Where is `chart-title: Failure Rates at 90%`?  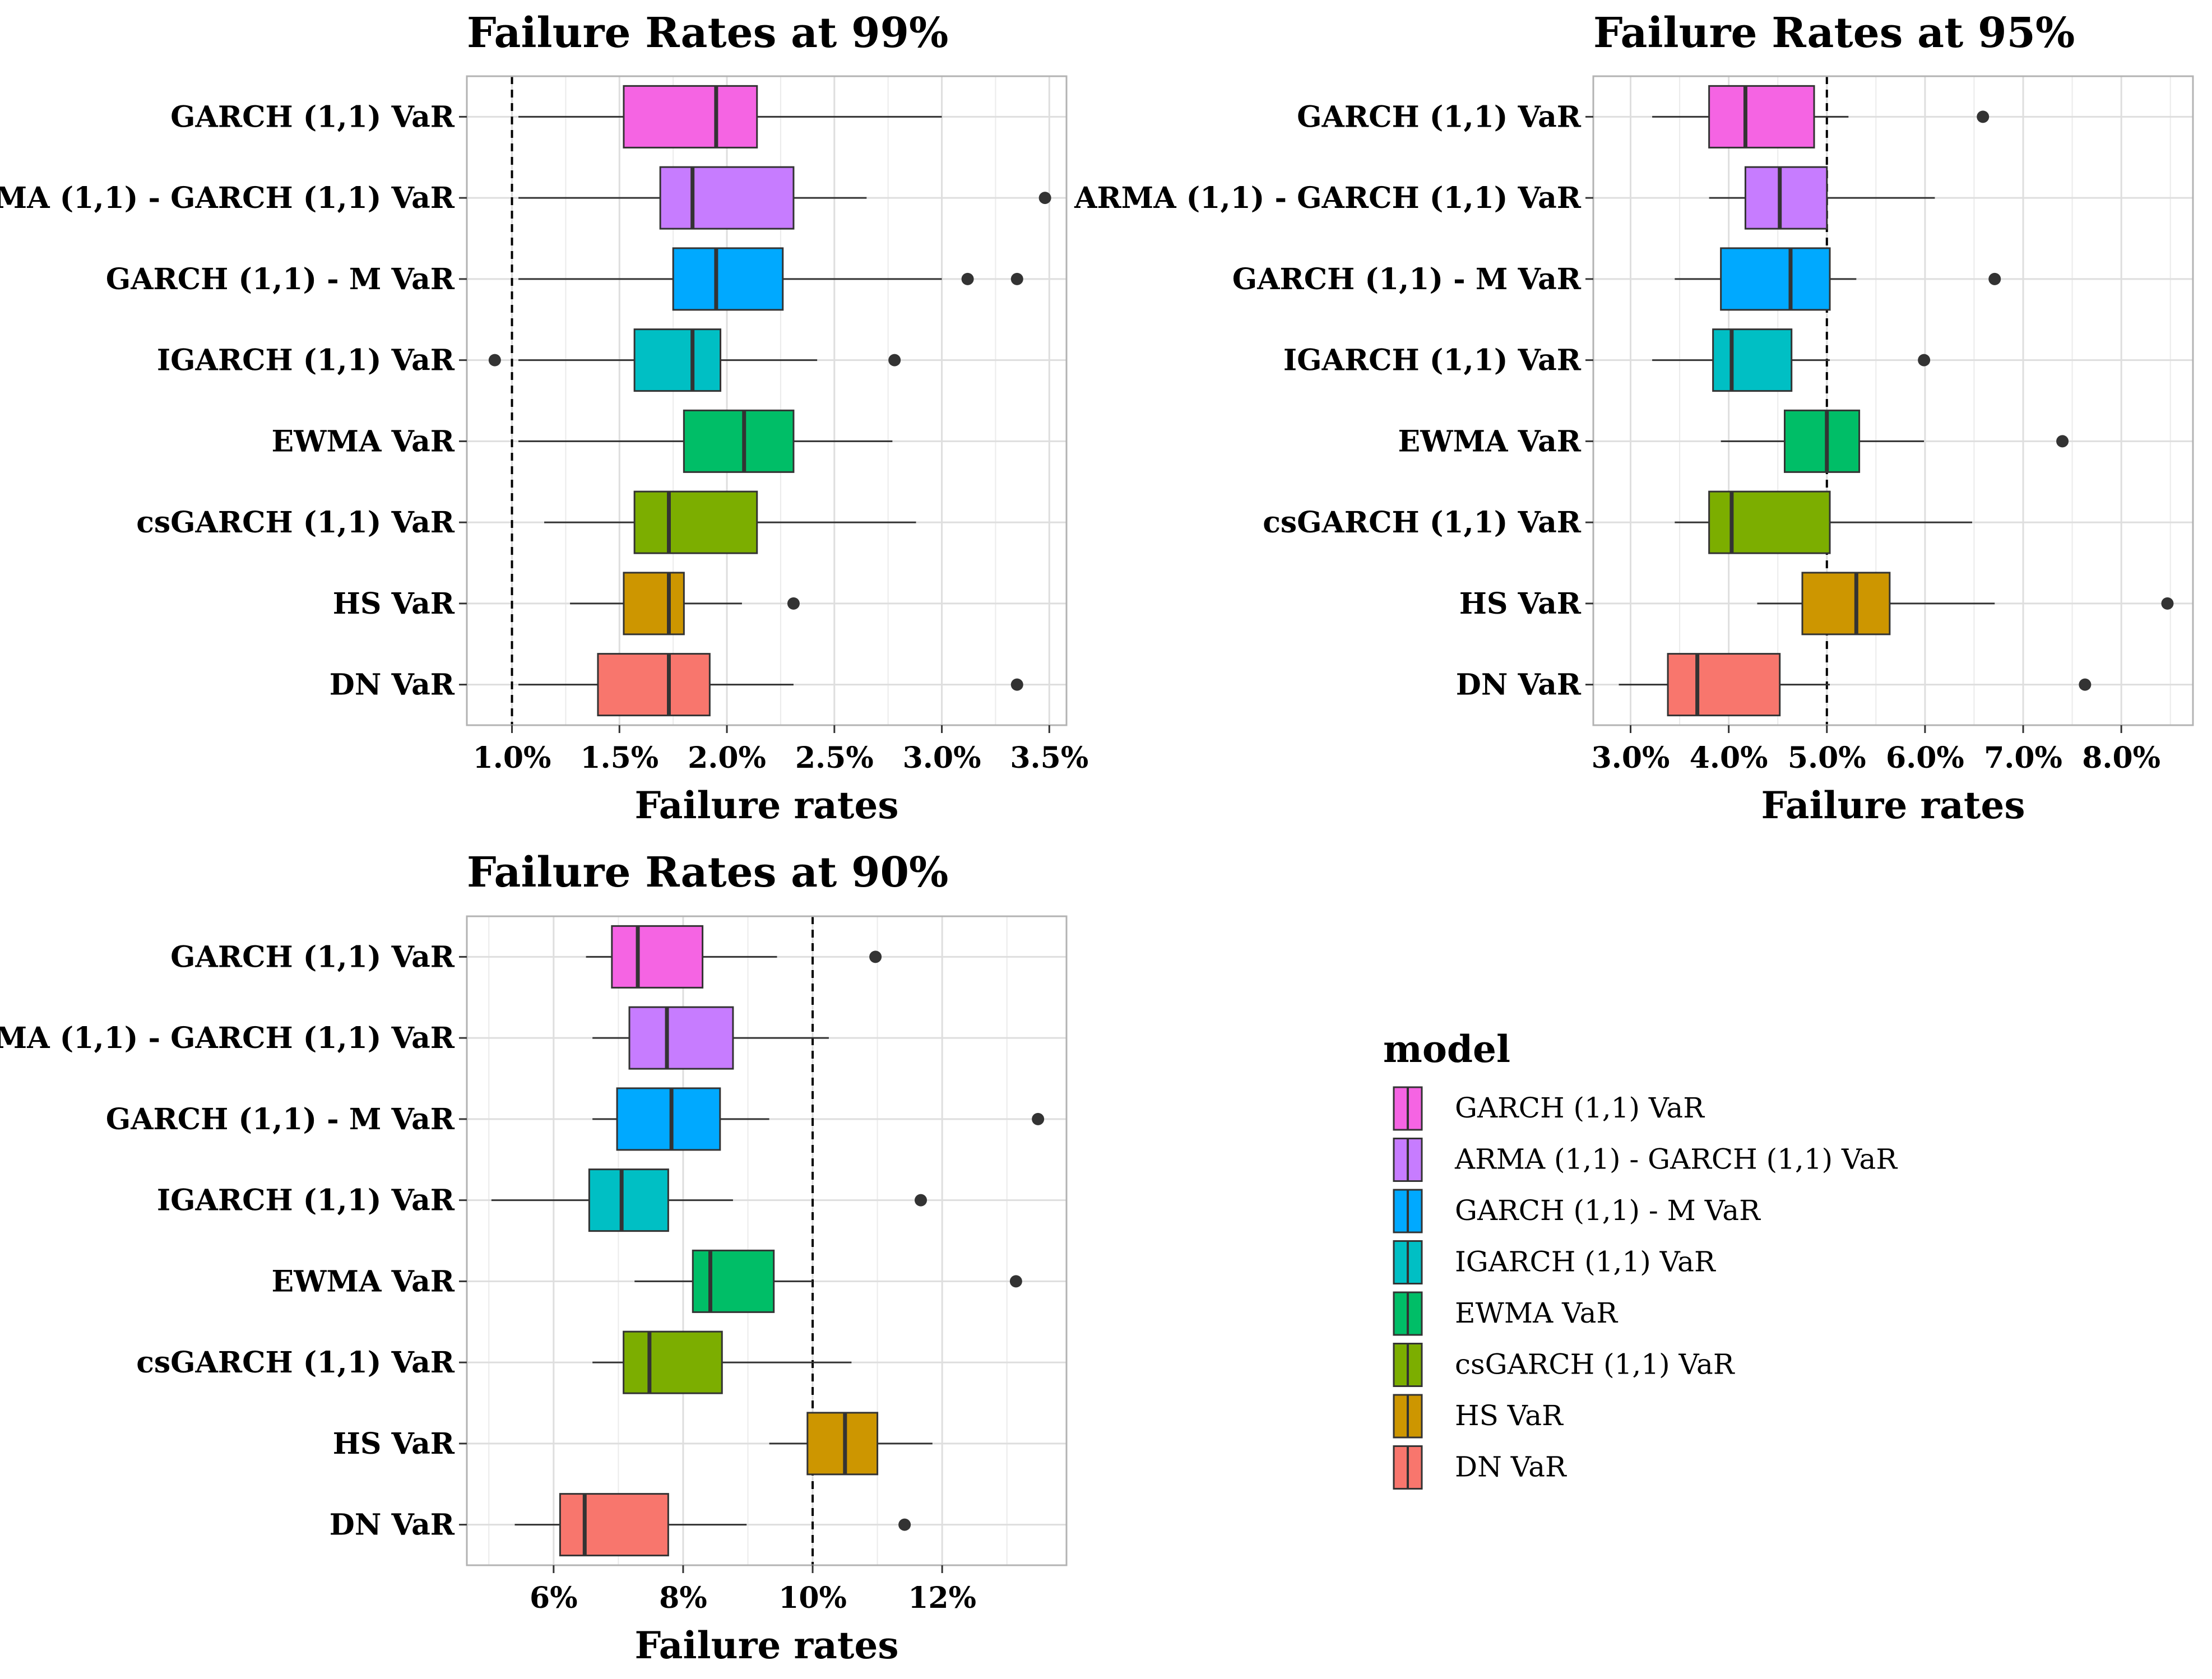 chart-title: Failure Rates at 90% is located at coordinates (707, 872).